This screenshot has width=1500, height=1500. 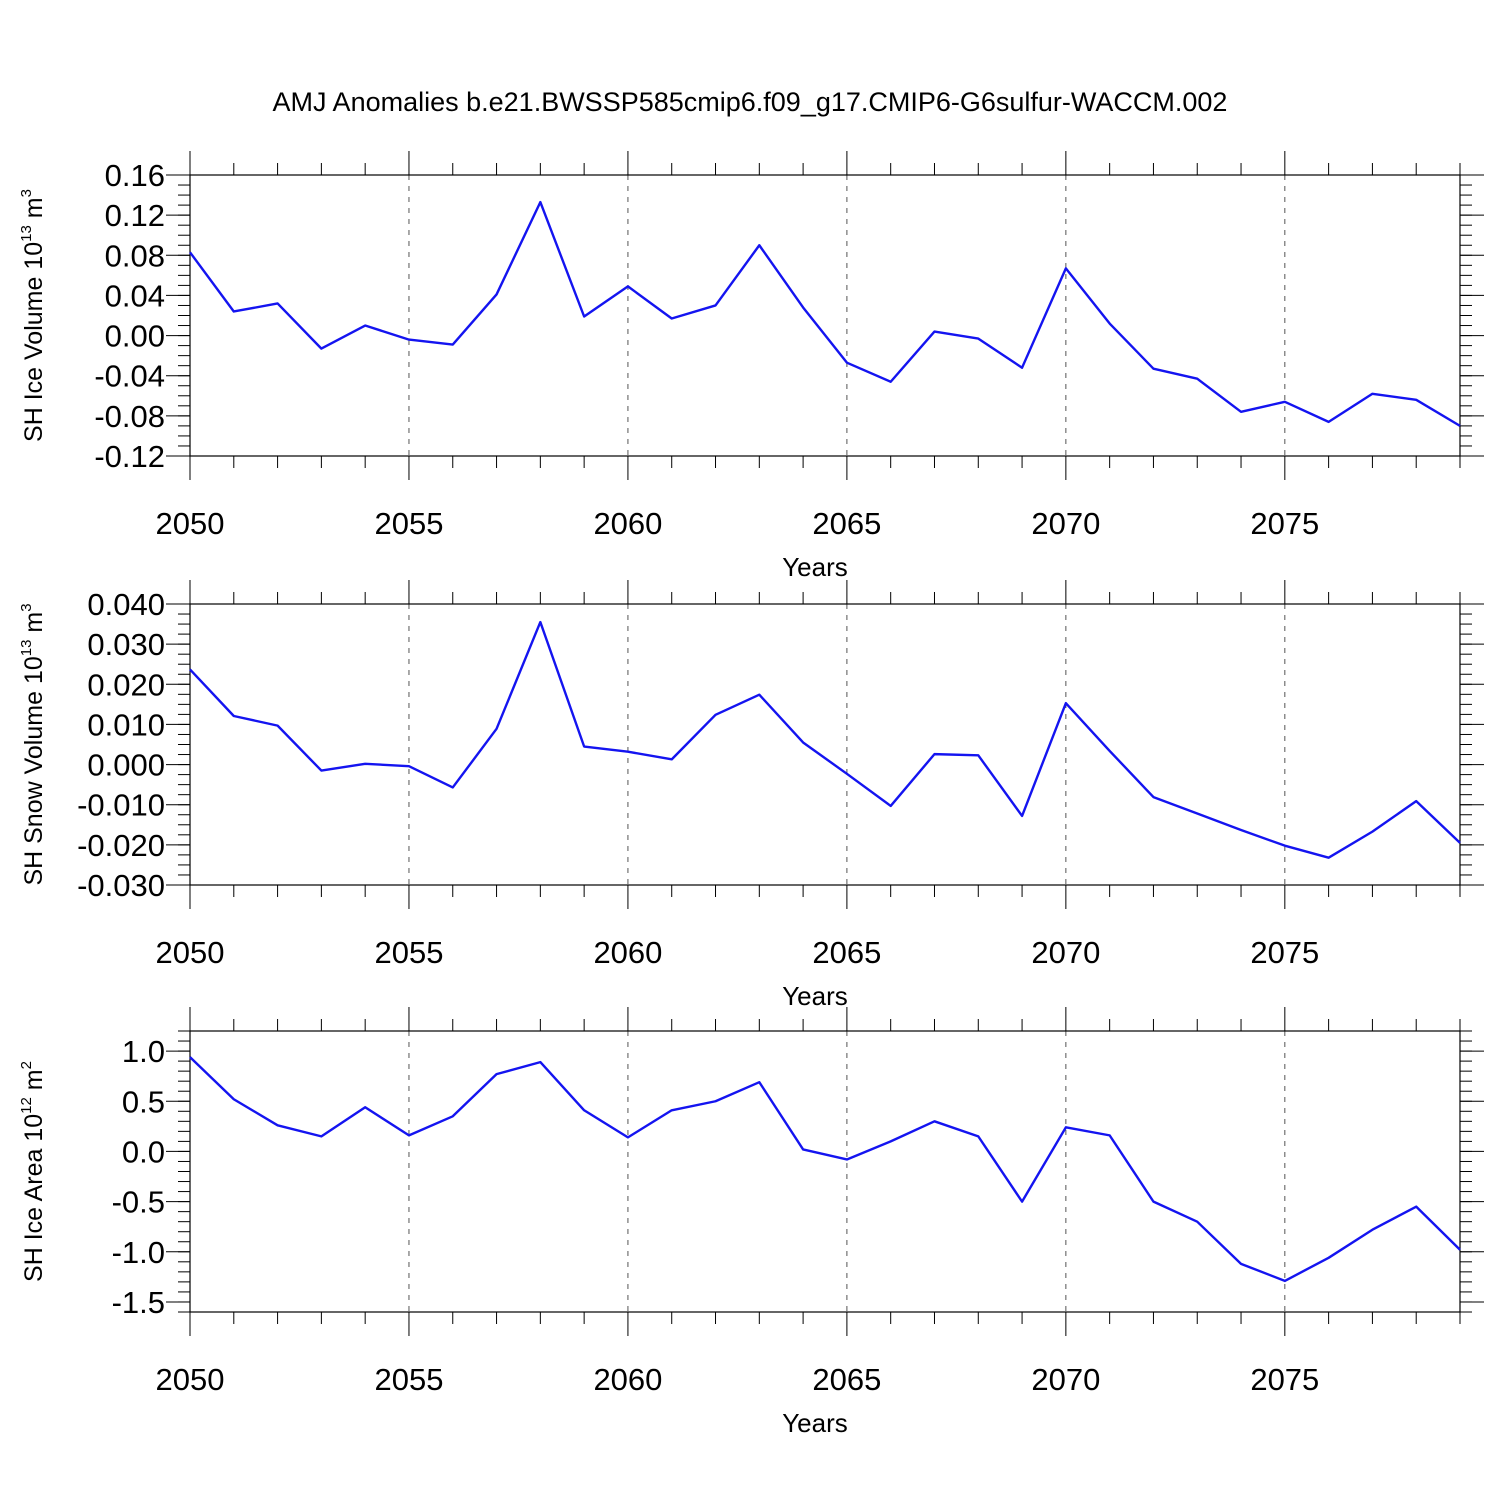 What do you see at coordinates (129, 376) in the screenshot?
I see `y-tick-label: -0.04` at bounding box center [129, 376].